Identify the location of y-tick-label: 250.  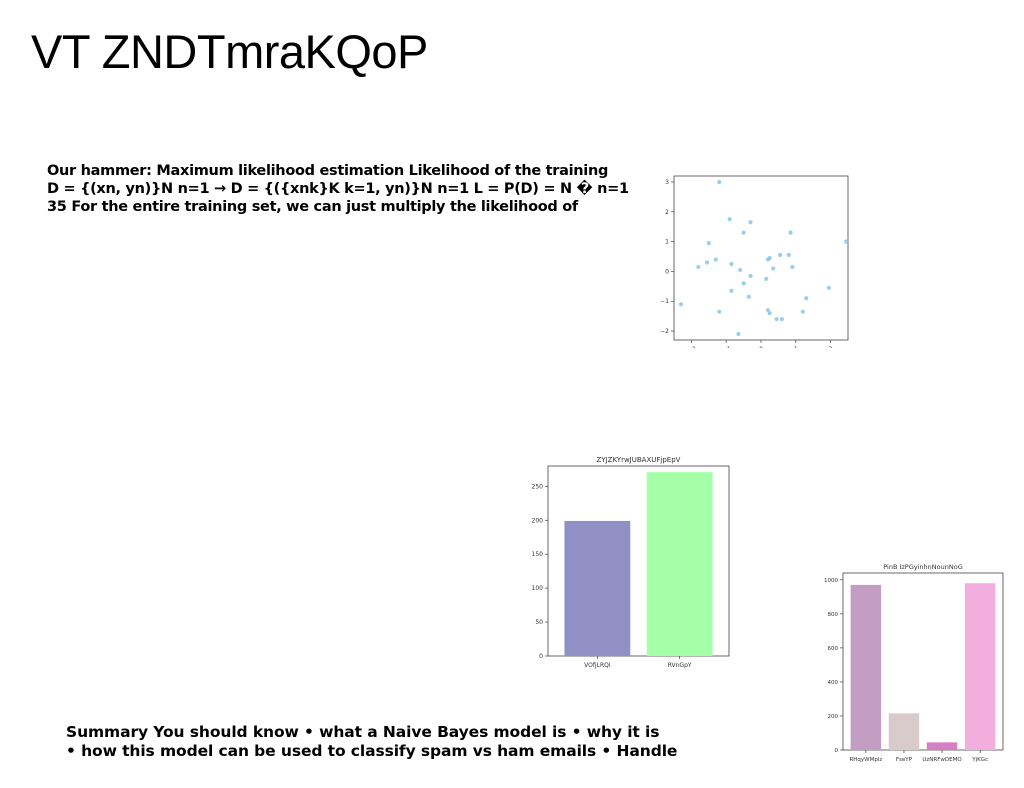
(538, 486).